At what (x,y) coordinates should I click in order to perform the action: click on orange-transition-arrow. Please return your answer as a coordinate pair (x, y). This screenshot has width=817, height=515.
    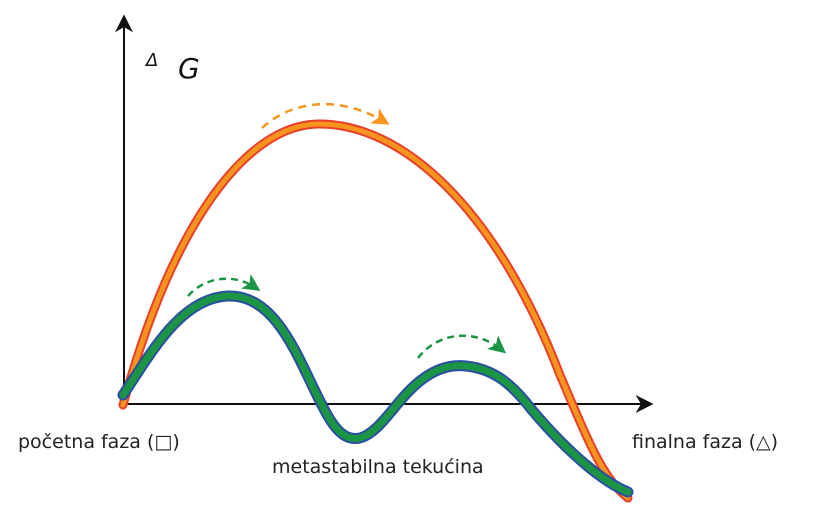
    Looking at the image, I should click on (325, 116).